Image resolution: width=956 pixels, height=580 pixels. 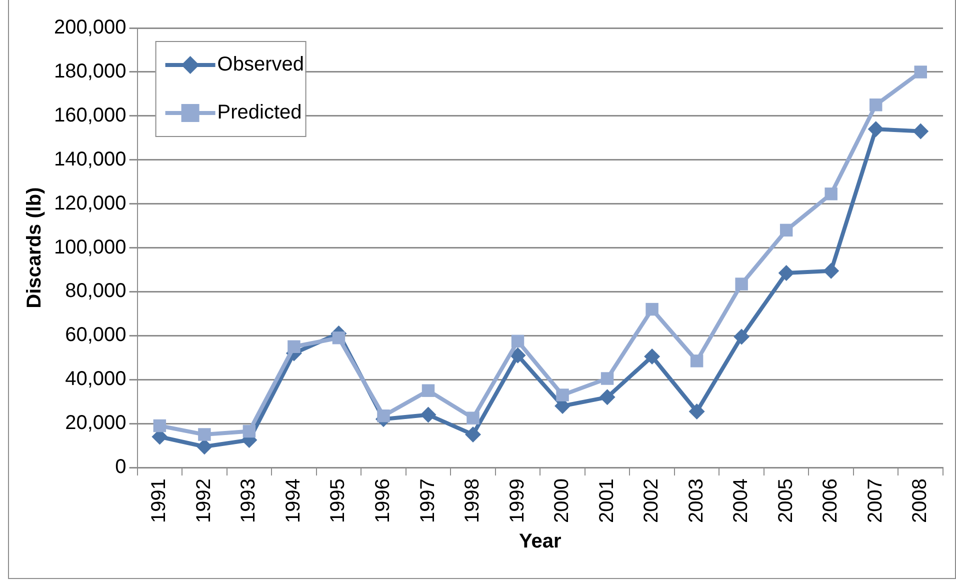 What do you see at coordinates (90, 203) in the screenshot?
I see `y-tick-label: 120,000` at bounding box center [90, 203].